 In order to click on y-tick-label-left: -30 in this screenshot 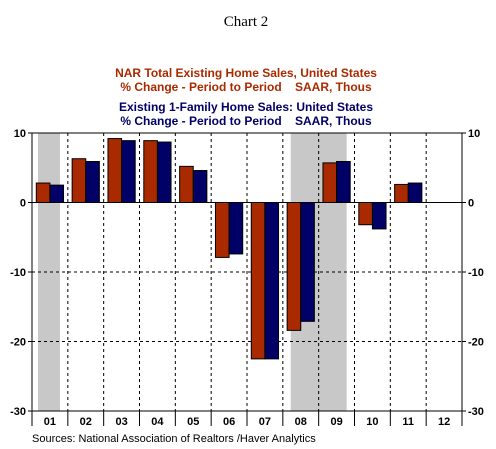, I will do `click(18, 412)`.